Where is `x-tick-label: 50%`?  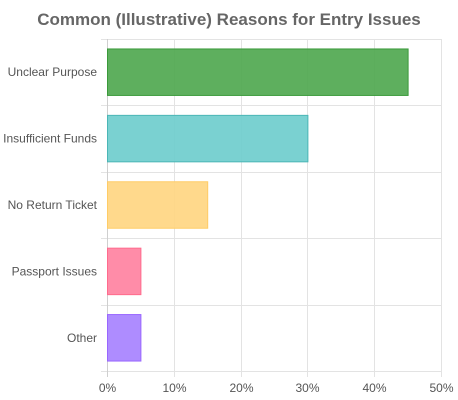
x-tick-label: 50% is located at coordinates (441, 388).